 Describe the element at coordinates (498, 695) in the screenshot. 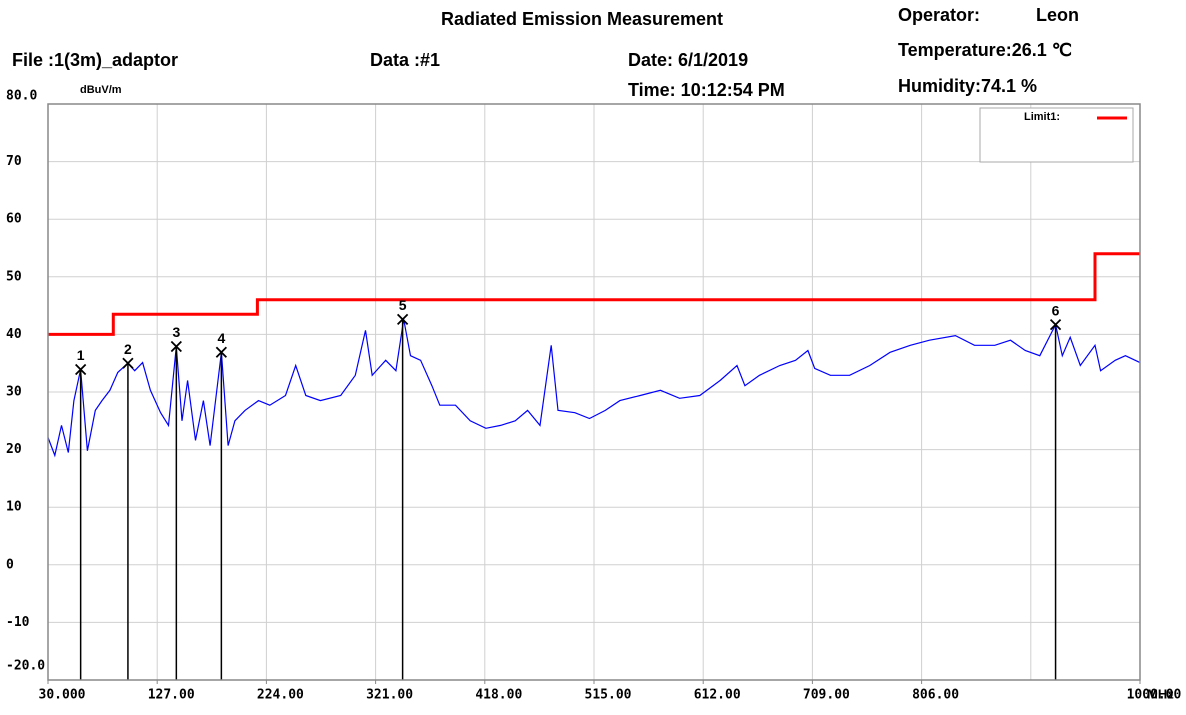

I see `x-tick-label: 418.00` at that location.